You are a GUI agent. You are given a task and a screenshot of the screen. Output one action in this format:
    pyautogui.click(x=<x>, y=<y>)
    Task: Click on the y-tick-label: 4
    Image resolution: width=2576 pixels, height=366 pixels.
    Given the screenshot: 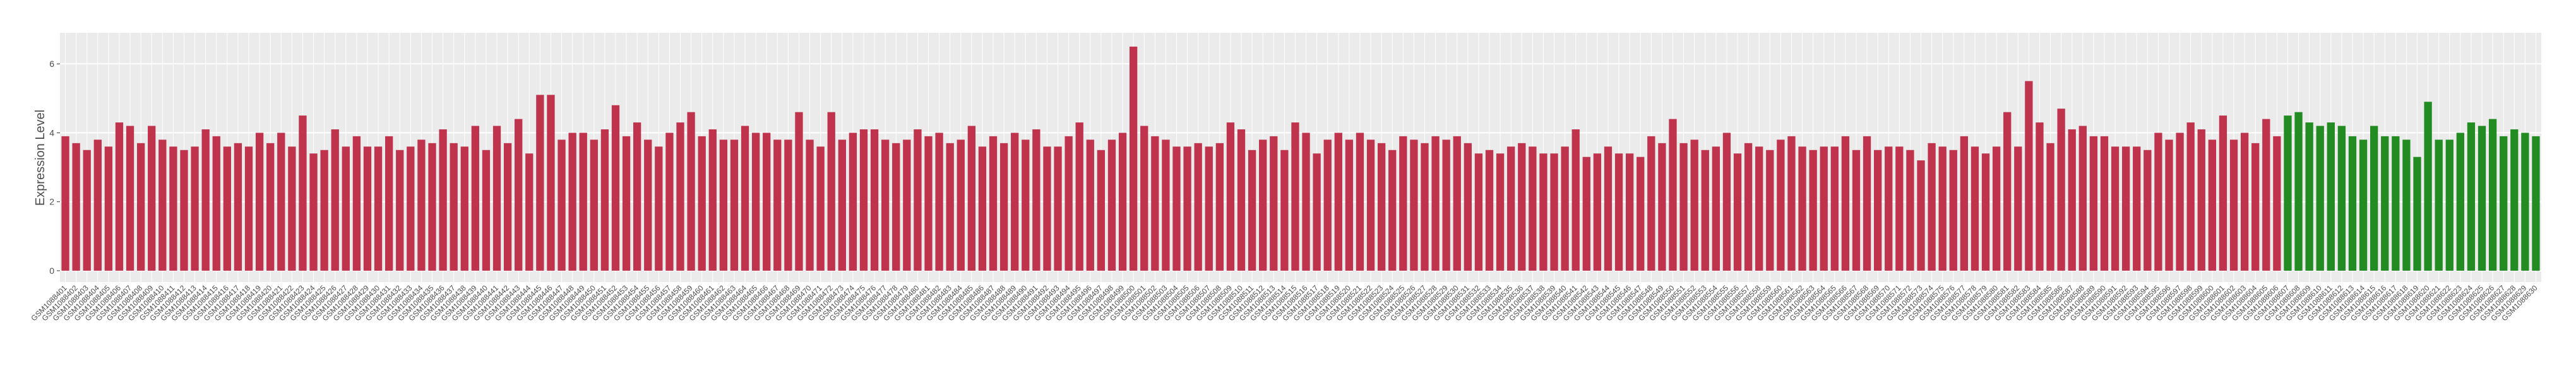 What is the action you would take?
    pyautogui.click(x=51, y=133)
    